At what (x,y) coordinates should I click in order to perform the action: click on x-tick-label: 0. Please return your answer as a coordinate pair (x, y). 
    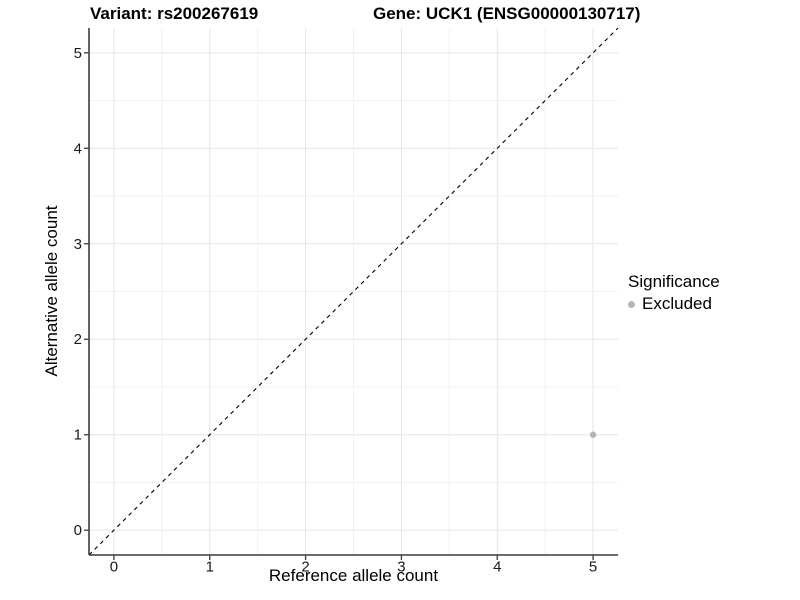
    Looking at the image, I should click on (114, 567).